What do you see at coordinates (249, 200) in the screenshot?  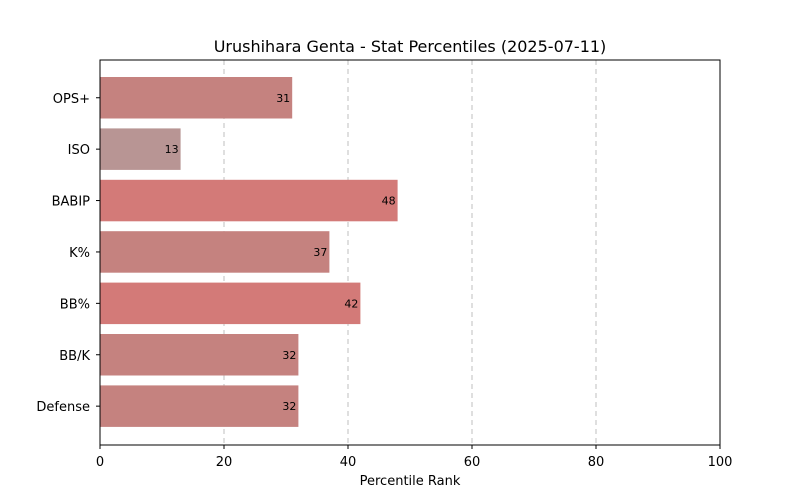 I see `bar-babip` at bounding box center [249, 200].